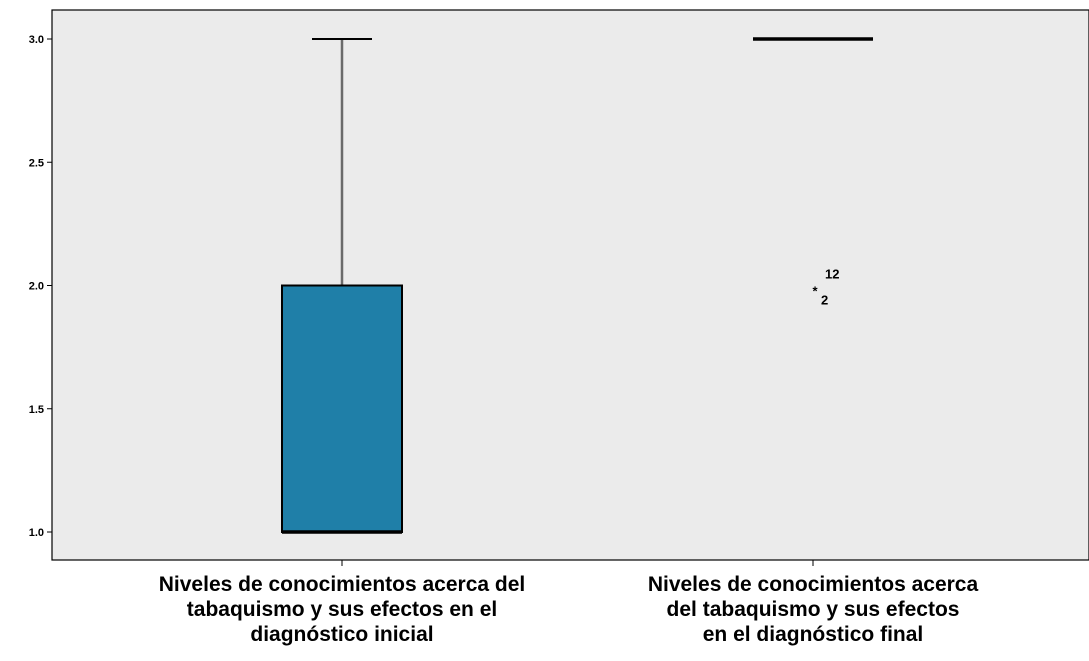 This screenshot has width=1089, height=661. I want to click on category-label-line: Niveles de conocimientos acerca del, so click(342, 584).